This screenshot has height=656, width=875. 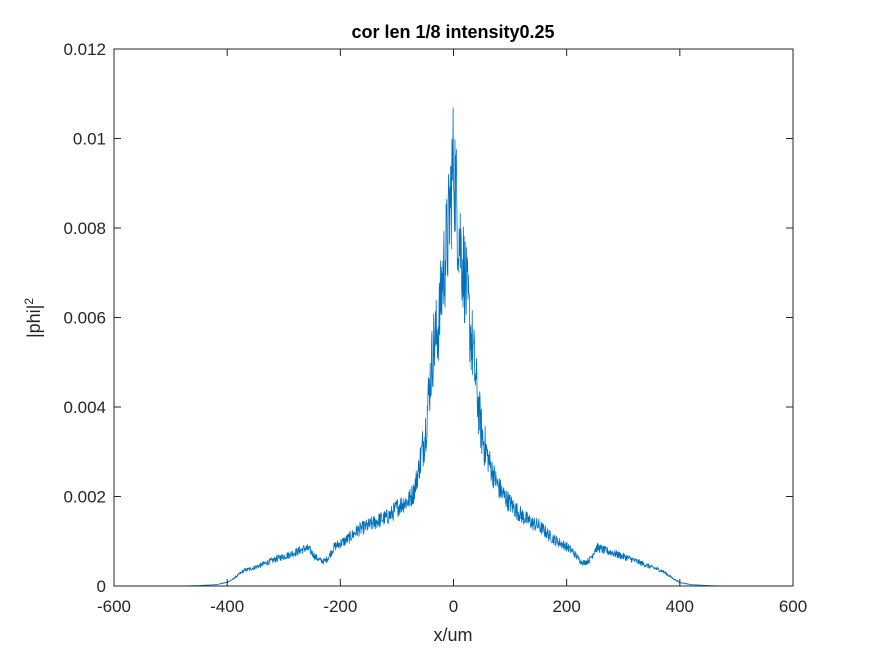 What do you see at coordinates (84, 49) in the screenshot?
I see `y-tick-label: 0.012` at bounding box center [84, 49].